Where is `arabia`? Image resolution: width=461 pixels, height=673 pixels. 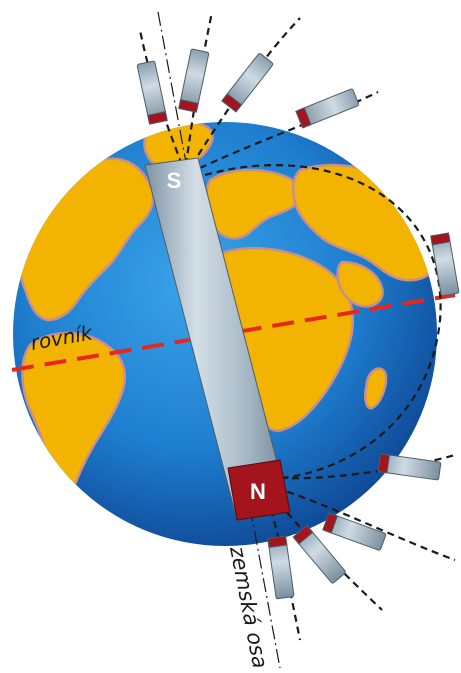
arabia is located at coordinates (360, 284).